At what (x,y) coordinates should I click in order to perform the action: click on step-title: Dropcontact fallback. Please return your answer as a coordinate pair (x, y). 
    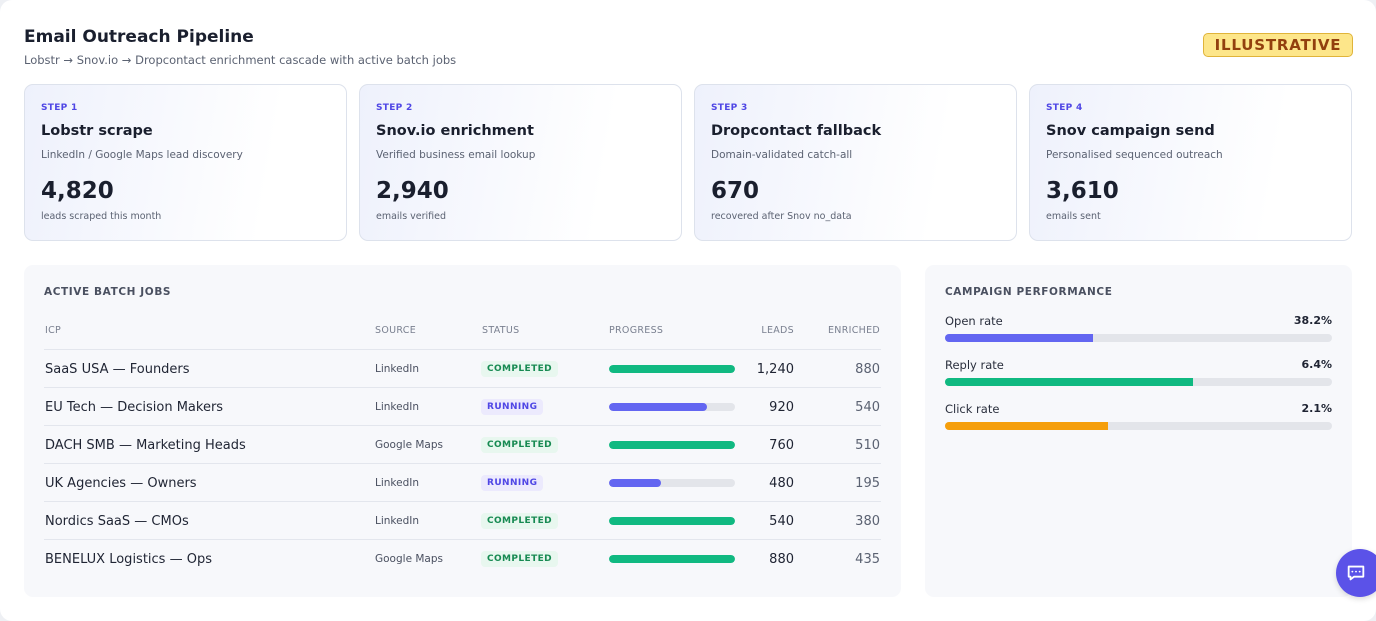
    Looking at the image, I should click on (796, 131).